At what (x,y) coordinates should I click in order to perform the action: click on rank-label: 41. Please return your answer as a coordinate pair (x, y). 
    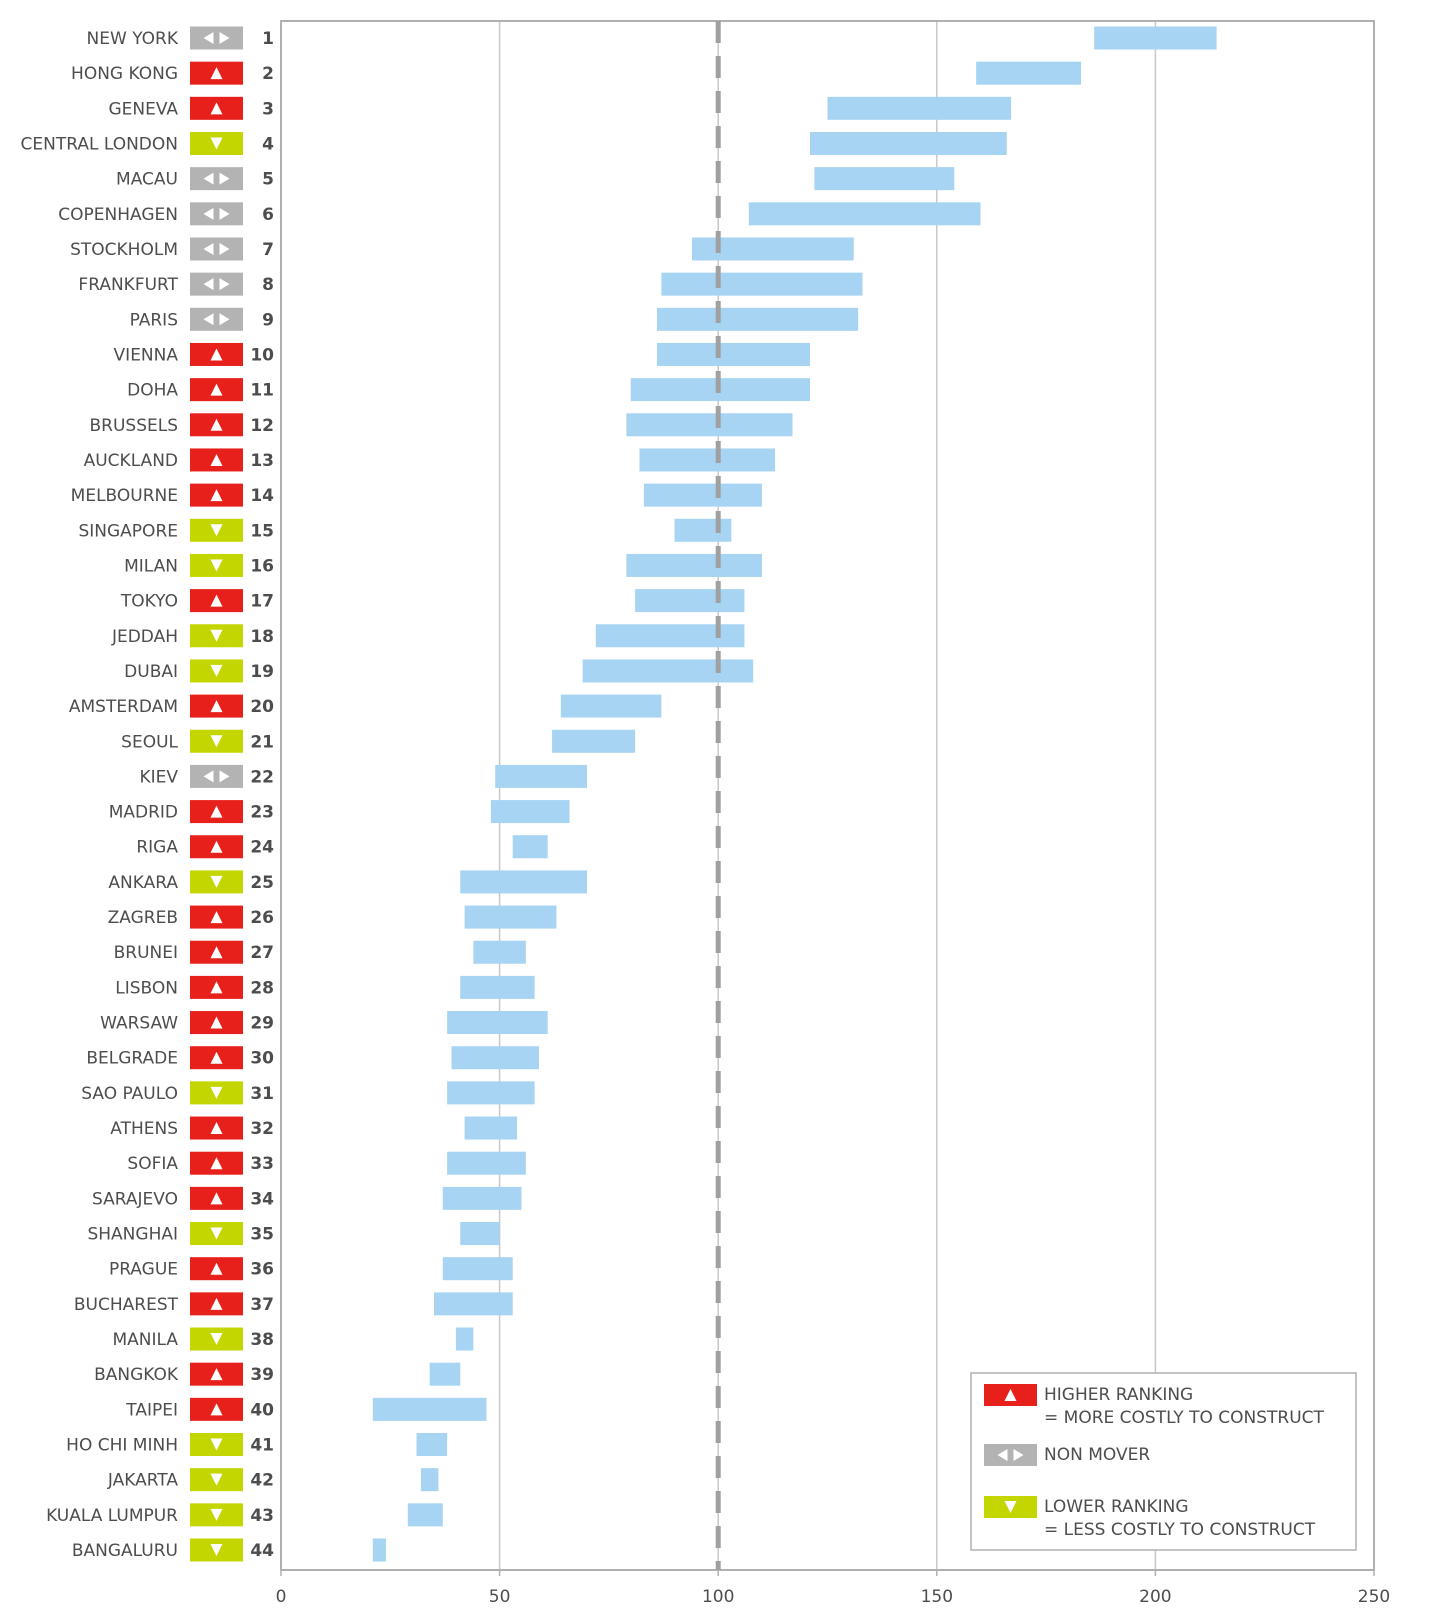
    Looking at the image, I should click on (262, 1446).